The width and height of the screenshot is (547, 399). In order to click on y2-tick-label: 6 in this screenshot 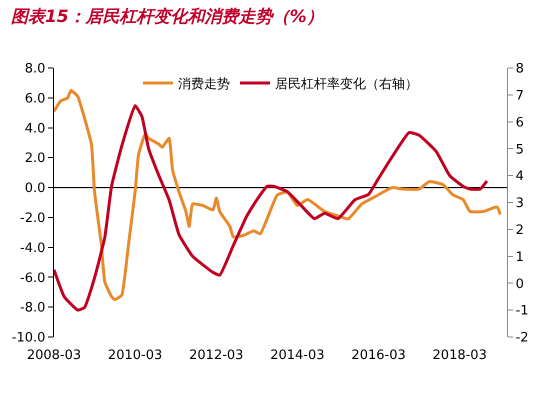, I will do `click(520, 122)`.